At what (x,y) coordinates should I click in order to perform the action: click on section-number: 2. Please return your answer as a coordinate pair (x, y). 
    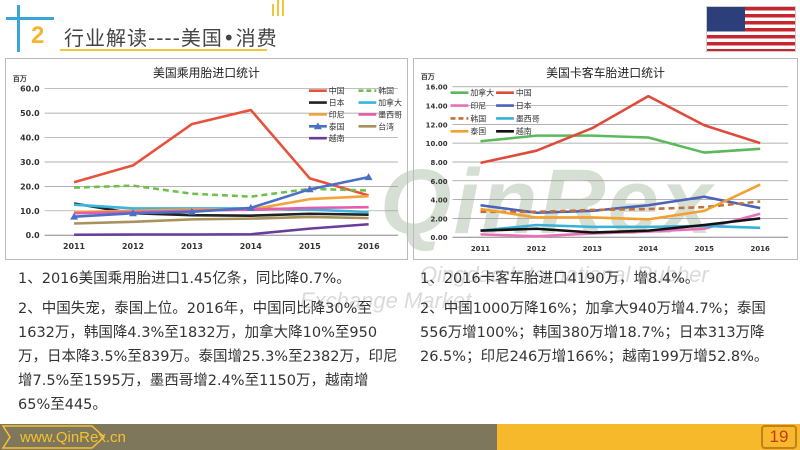
    Looking at the image, I should click on (38, 35).